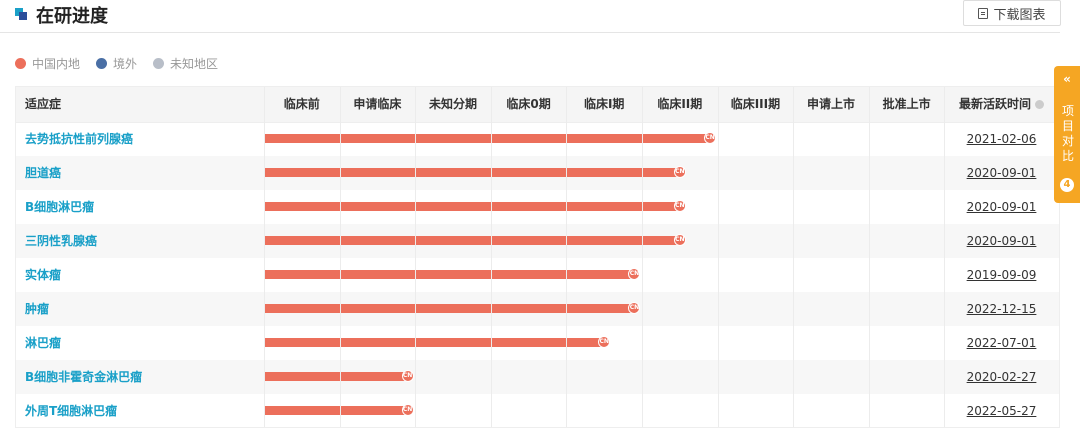  I want to click on column-header-stage: 申请临床, so click(377, 104).